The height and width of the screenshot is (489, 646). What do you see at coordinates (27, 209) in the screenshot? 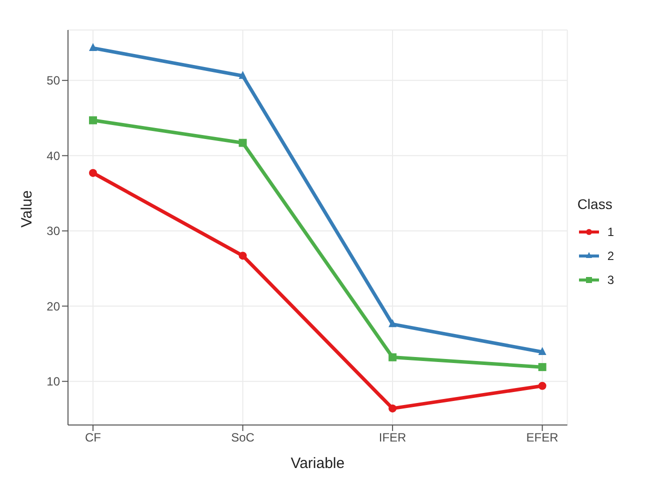
I see `y-axis-title: Value` at bounding box center [27, 209].